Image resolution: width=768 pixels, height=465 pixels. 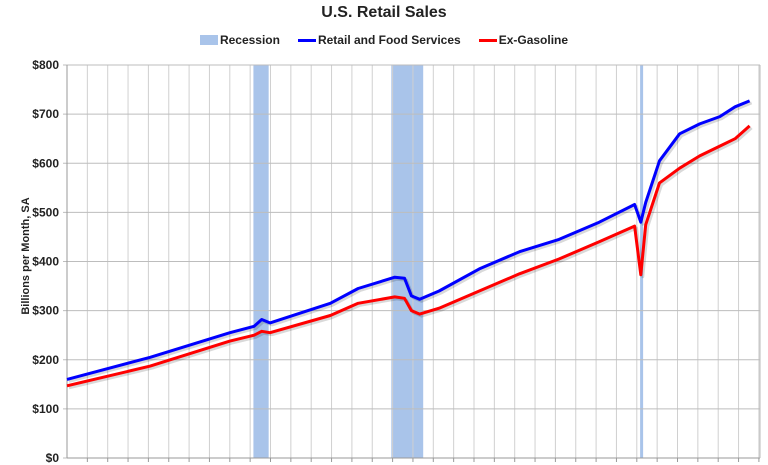 What do you see at coordinates (45, 262) in the screenshot?
I see `y-tick-label: $400` at bounding box center [45, 262].